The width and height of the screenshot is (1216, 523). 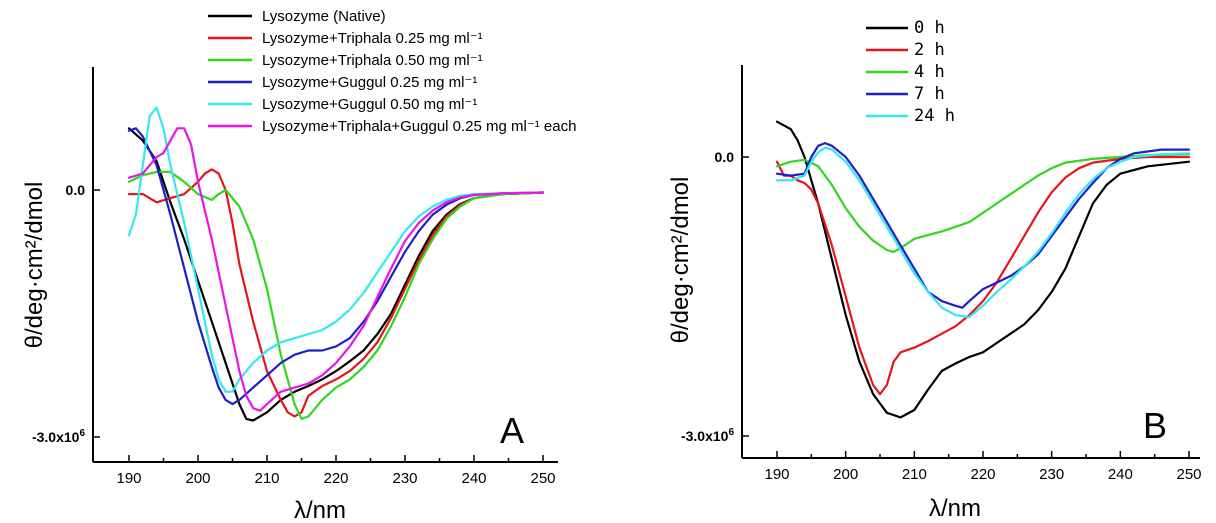 I want to click on panel-b-legend-label-4: 24 h, so click(x=934, y=116).